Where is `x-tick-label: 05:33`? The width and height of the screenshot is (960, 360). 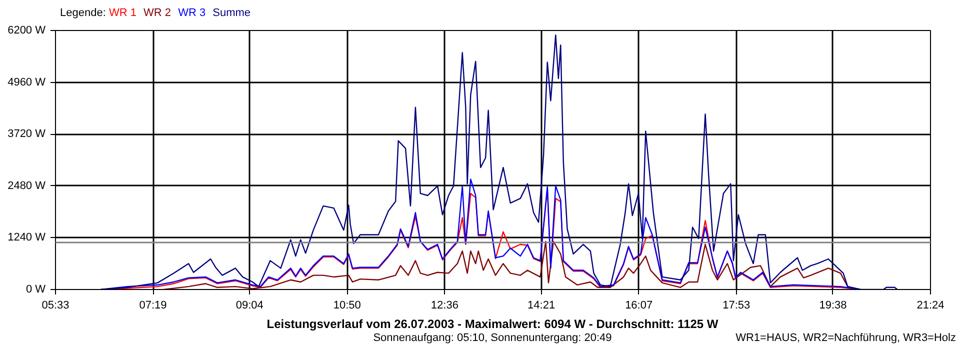
x-tick-label: 05:33 is located at coordinates (56, 306).